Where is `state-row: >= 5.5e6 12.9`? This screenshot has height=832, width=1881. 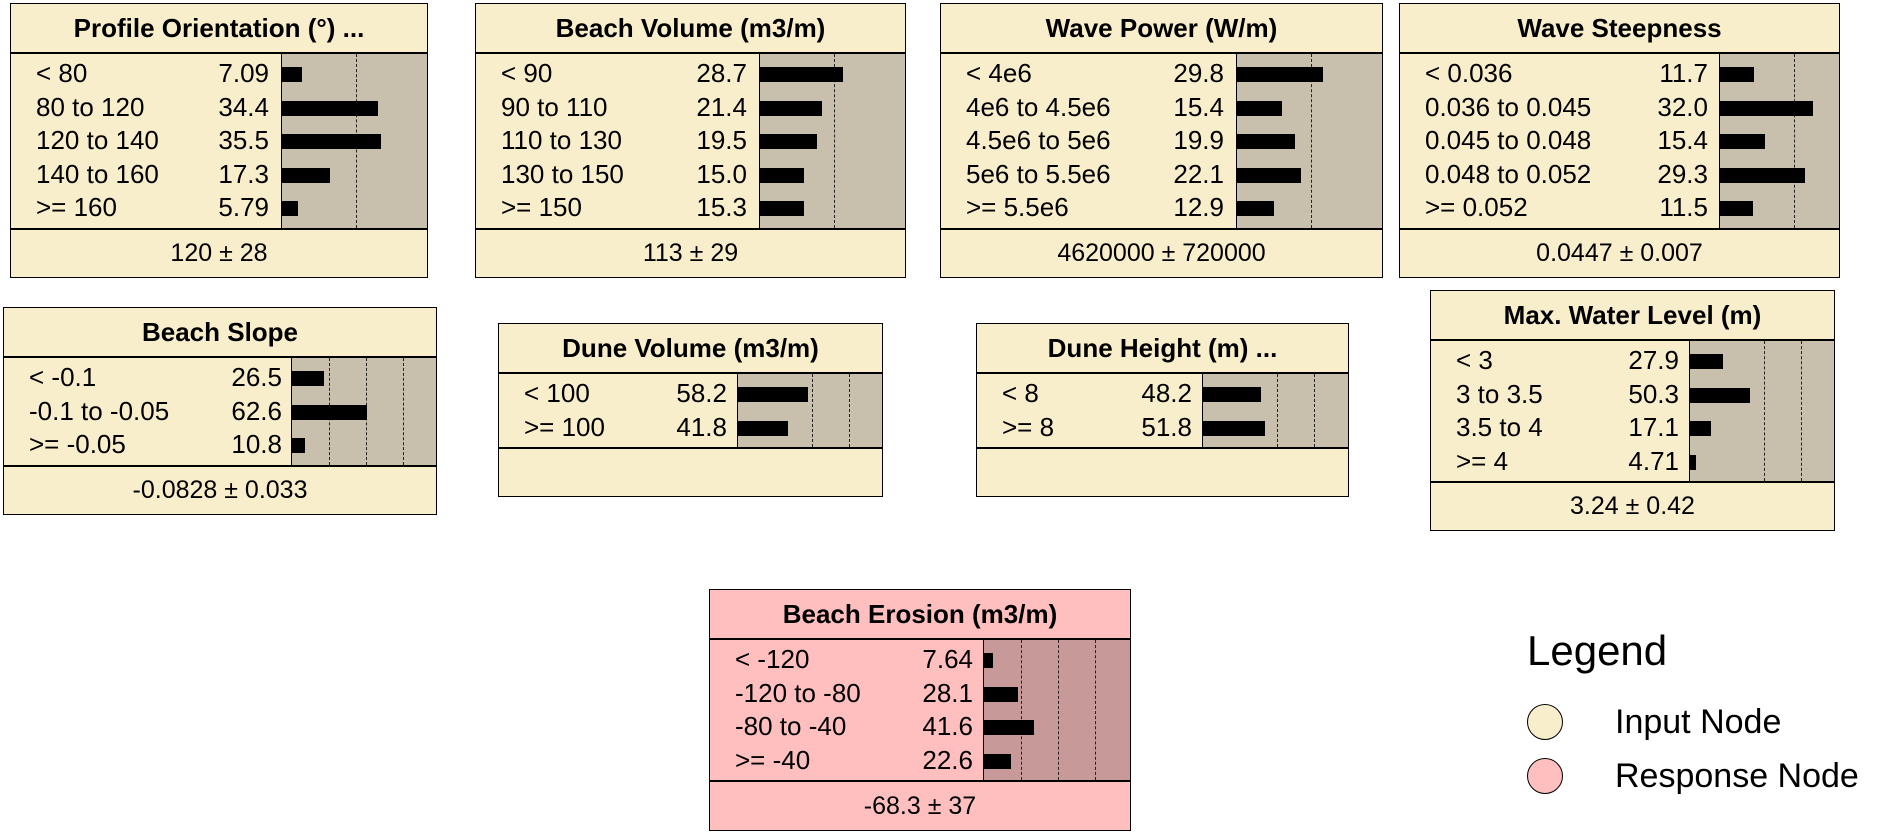 state-row: >= 5.5e6 12.9 is located at coordinates (1161, 208).